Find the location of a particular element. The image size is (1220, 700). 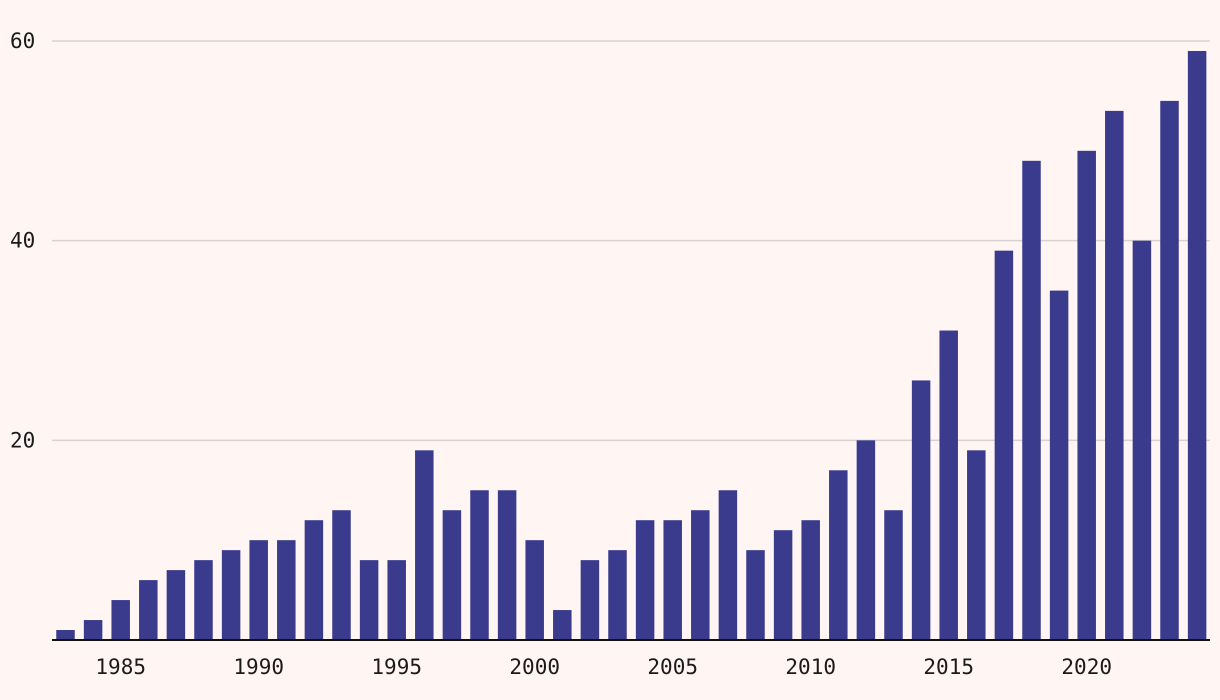

bar-2010 is located at coordinates (810, 580).